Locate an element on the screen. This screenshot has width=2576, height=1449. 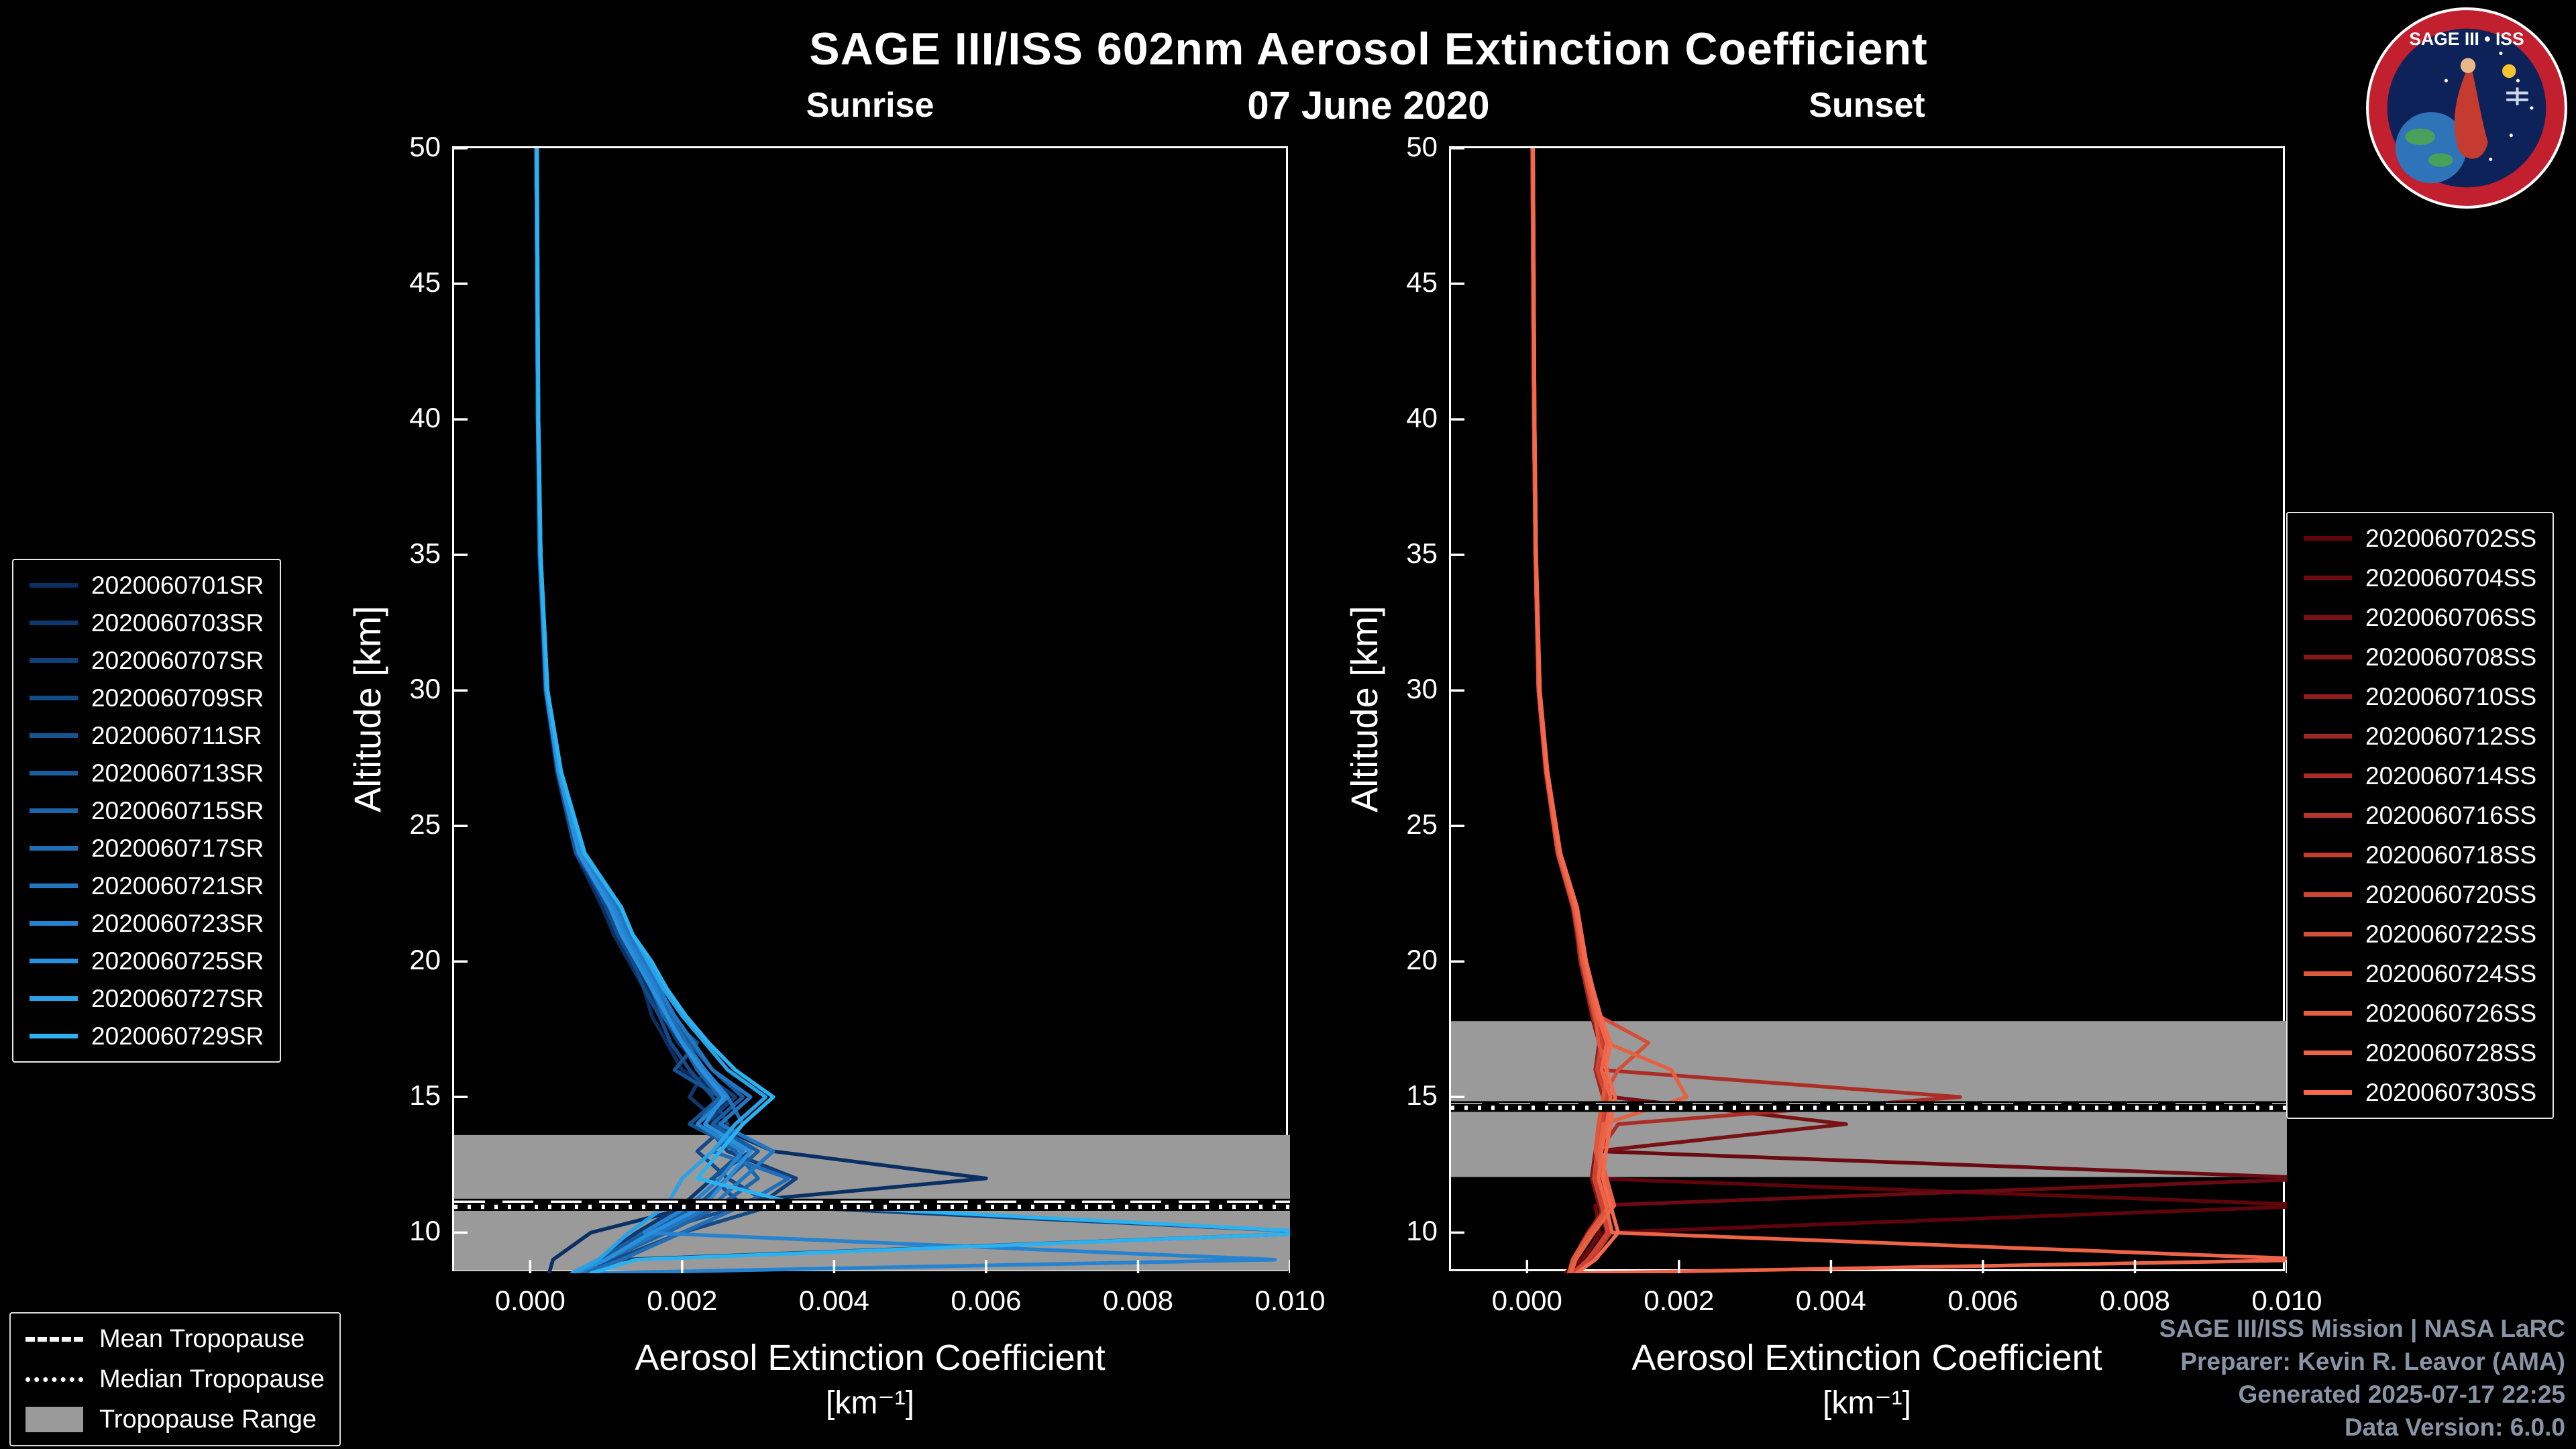
profile-line-2020060701SR is located at coordinates (761, 710).